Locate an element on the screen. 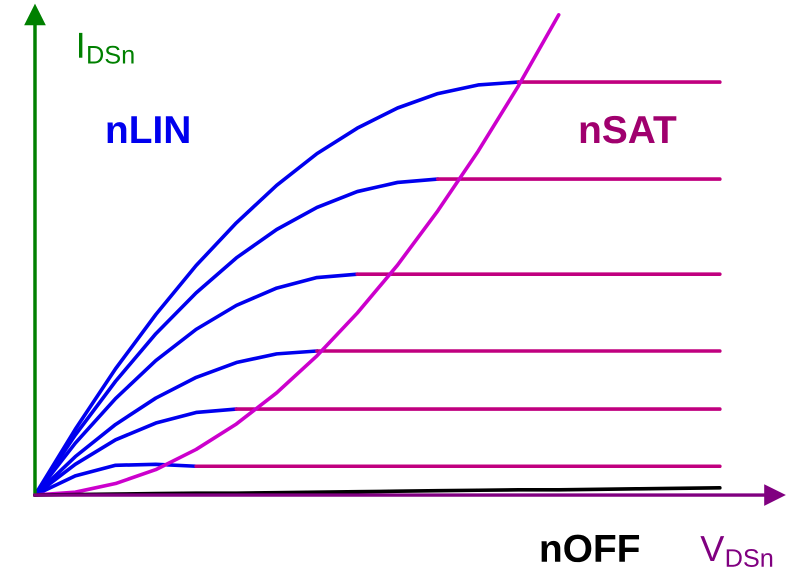 The height and width of the screenshot is (571, 797). annotation: nSAT is located at coordinates (628, 130).